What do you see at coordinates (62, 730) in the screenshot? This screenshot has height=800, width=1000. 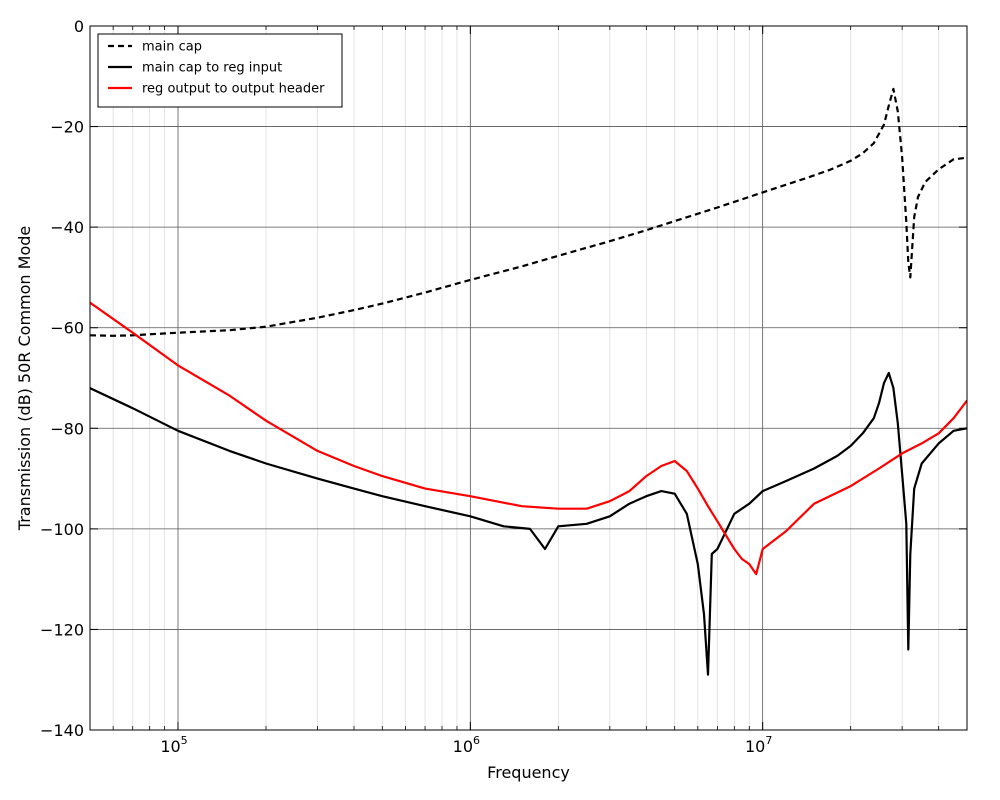 I see `y-tick-label: −140` at bounding box center [62, 730].